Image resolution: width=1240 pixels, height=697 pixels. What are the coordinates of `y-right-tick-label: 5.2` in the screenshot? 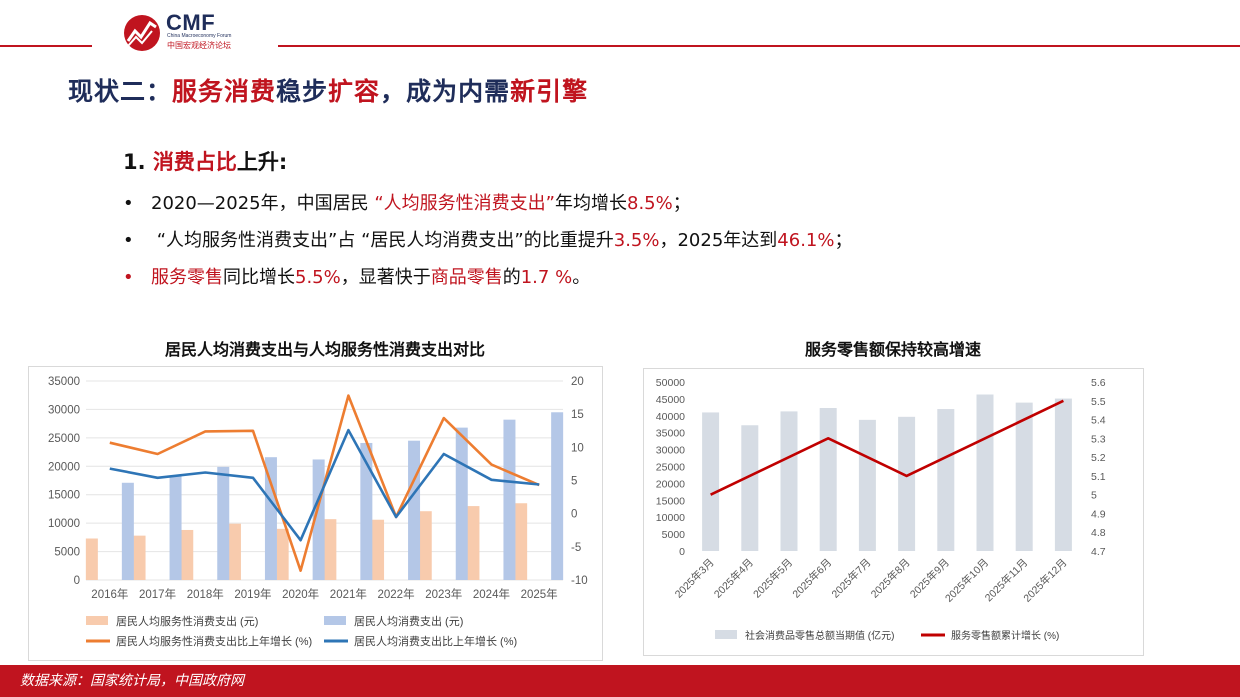 It's located at (1098, 458).